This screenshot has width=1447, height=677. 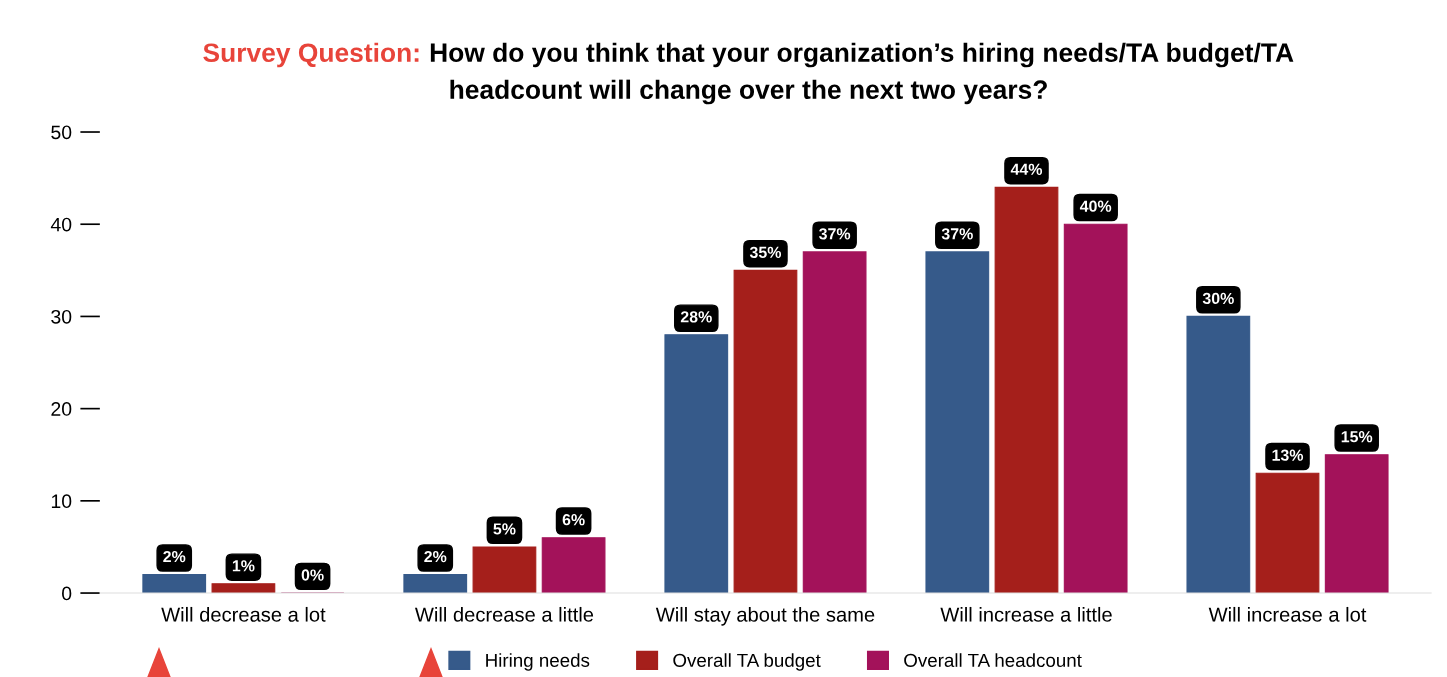 I want to click on data-label: 28%, so click(x=696, y=317).